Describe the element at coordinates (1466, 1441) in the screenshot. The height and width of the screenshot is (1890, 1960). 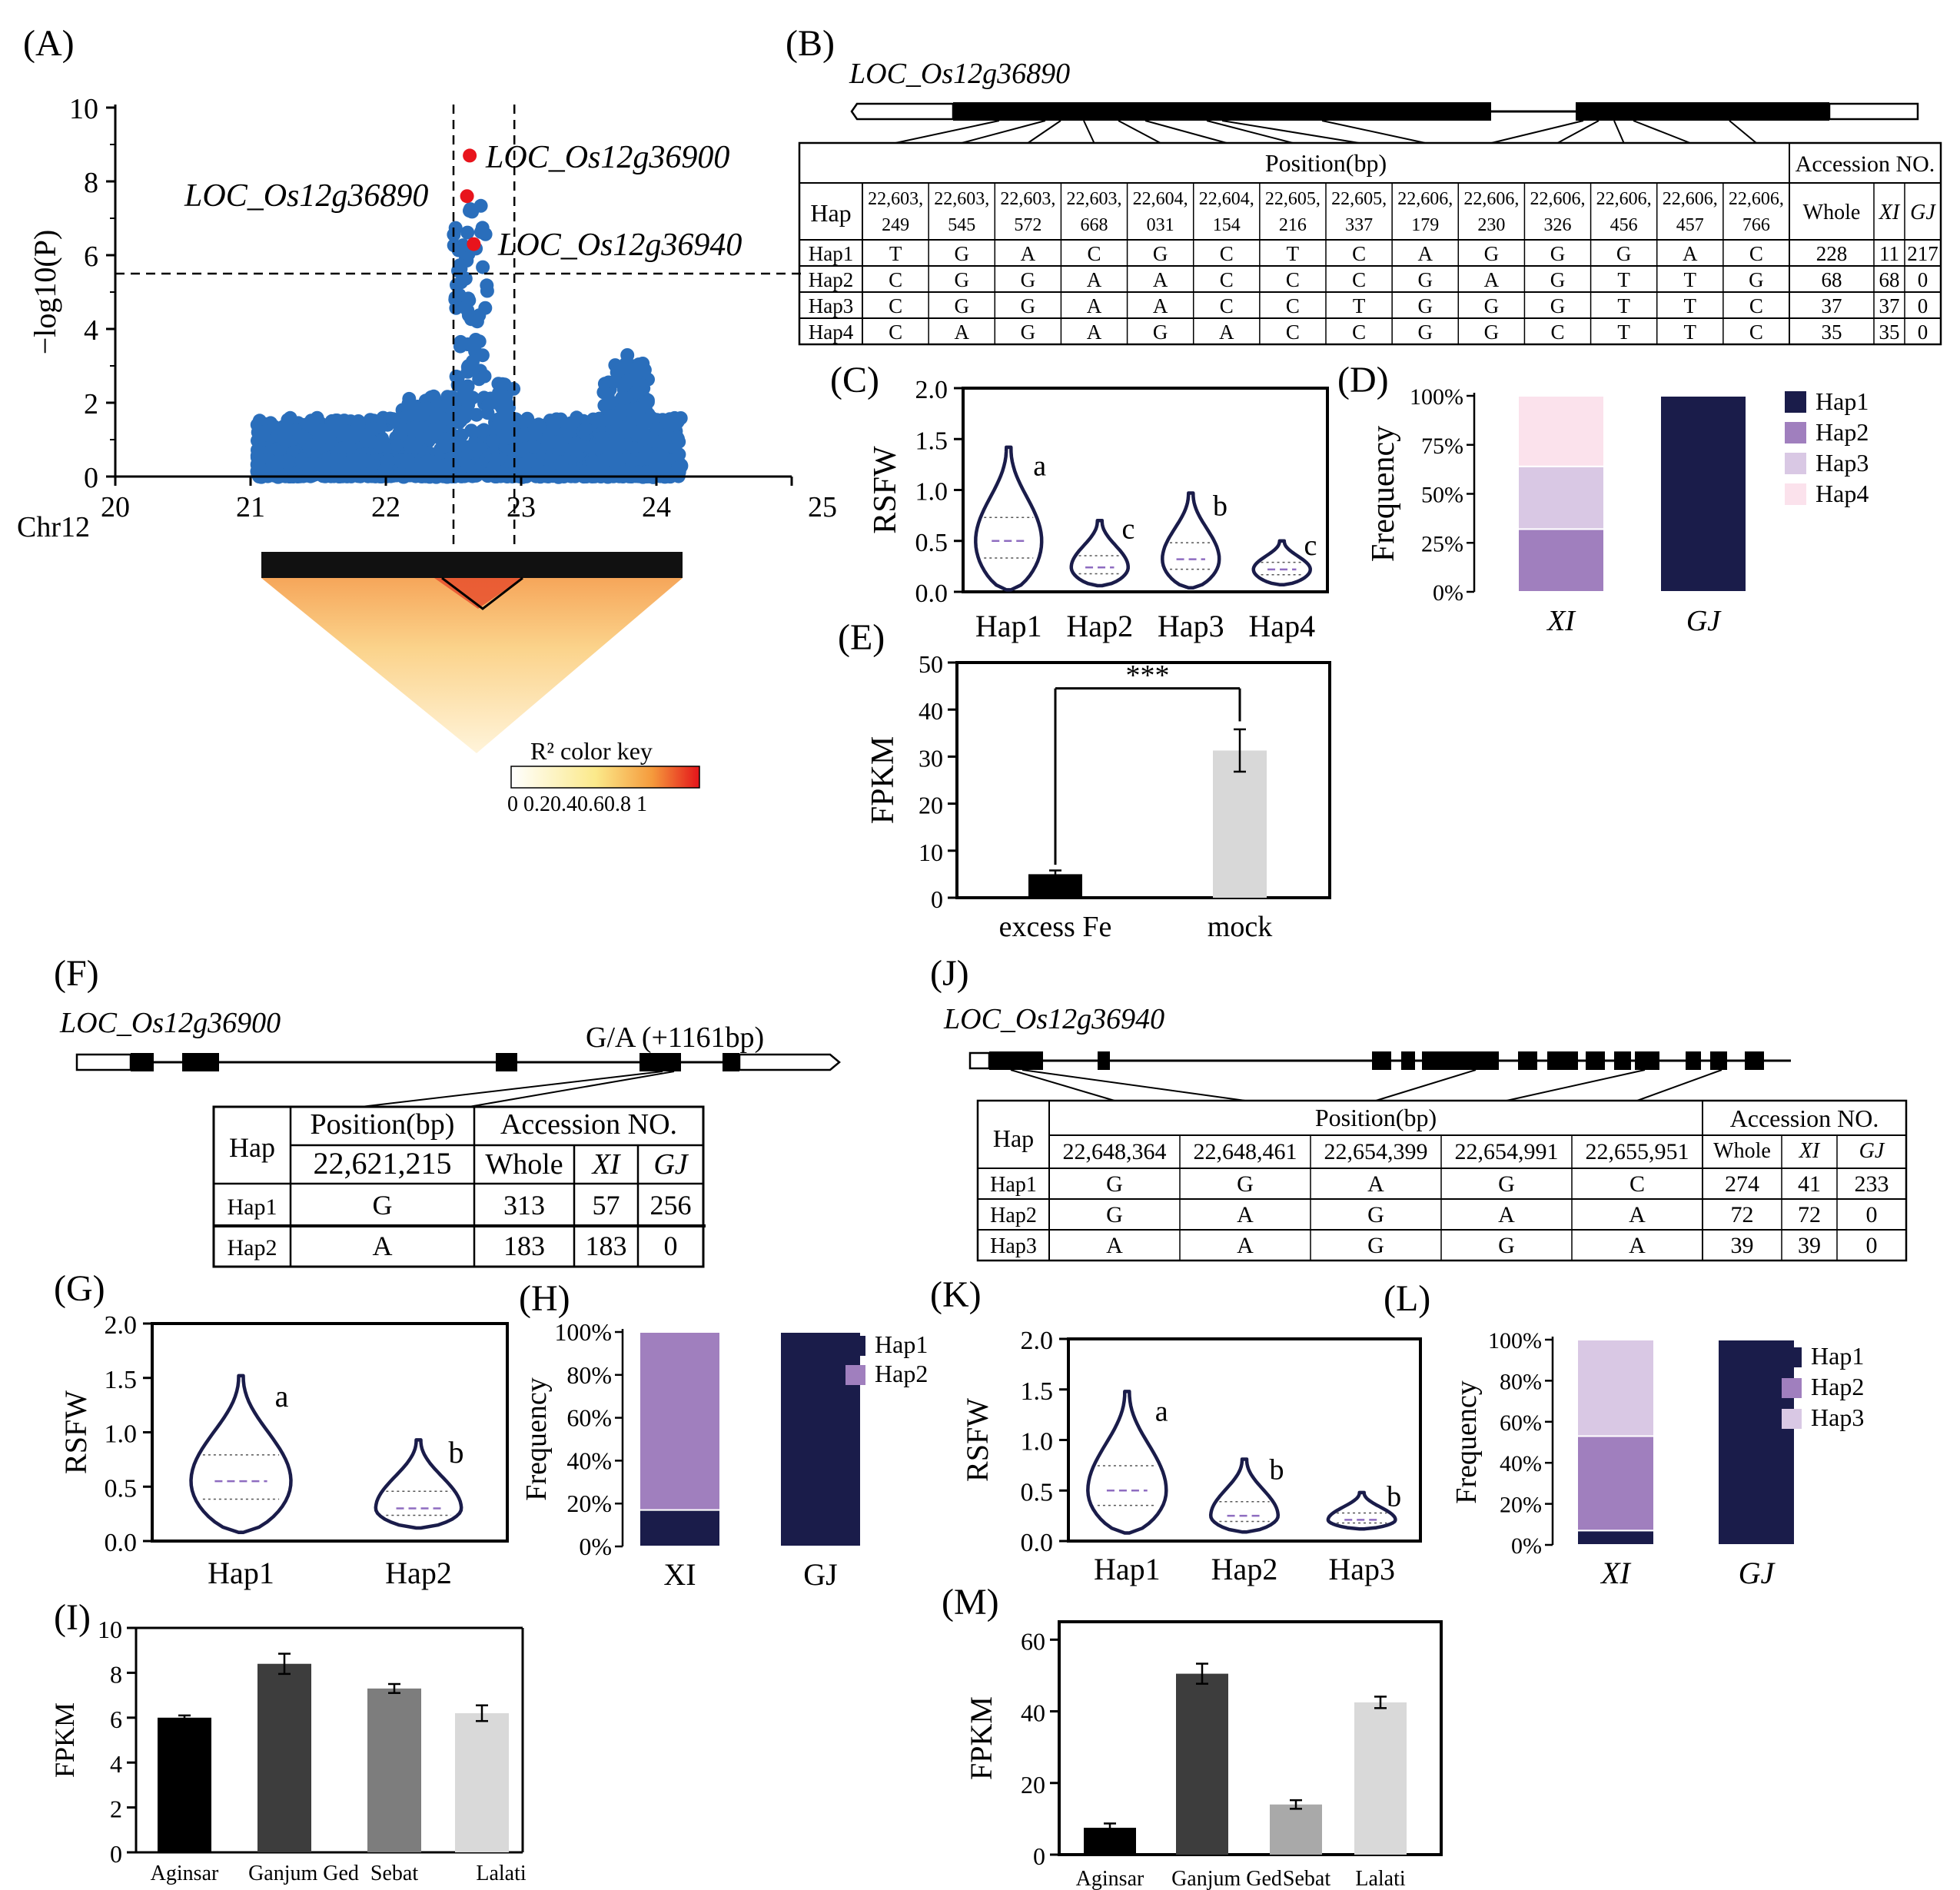
I see `y-axis-label: Frequency` at that location.